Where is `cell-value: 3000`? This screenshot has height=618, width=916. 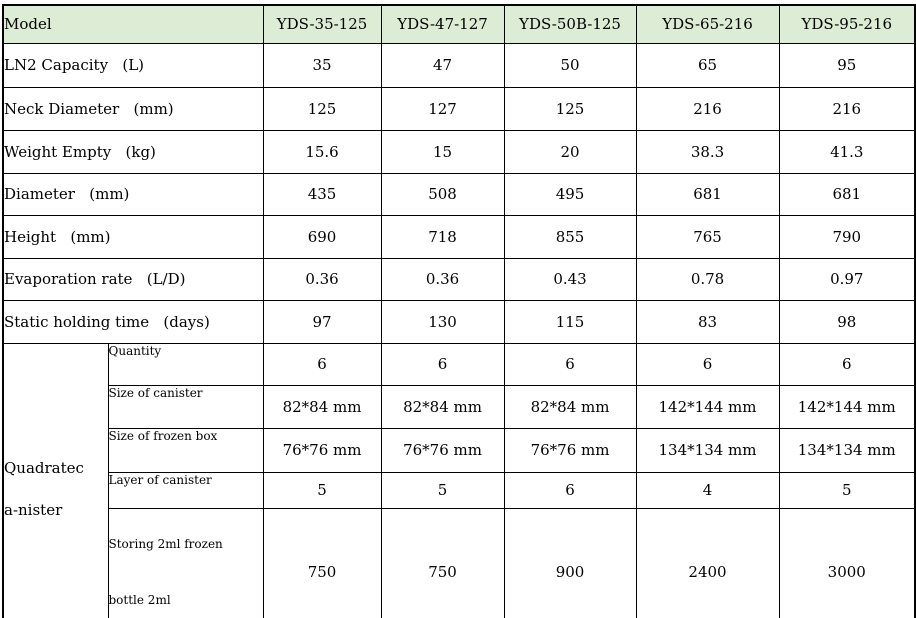 cell-value: 3000 is located at coordinates (847, 562).